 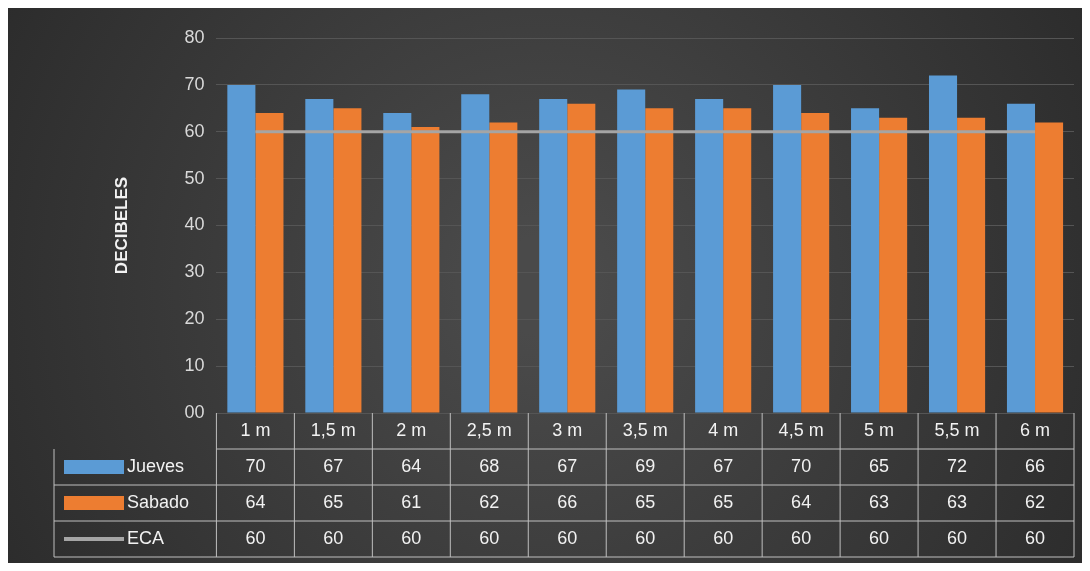 I want to click on data-label: 68, so click(x=489, y=465).